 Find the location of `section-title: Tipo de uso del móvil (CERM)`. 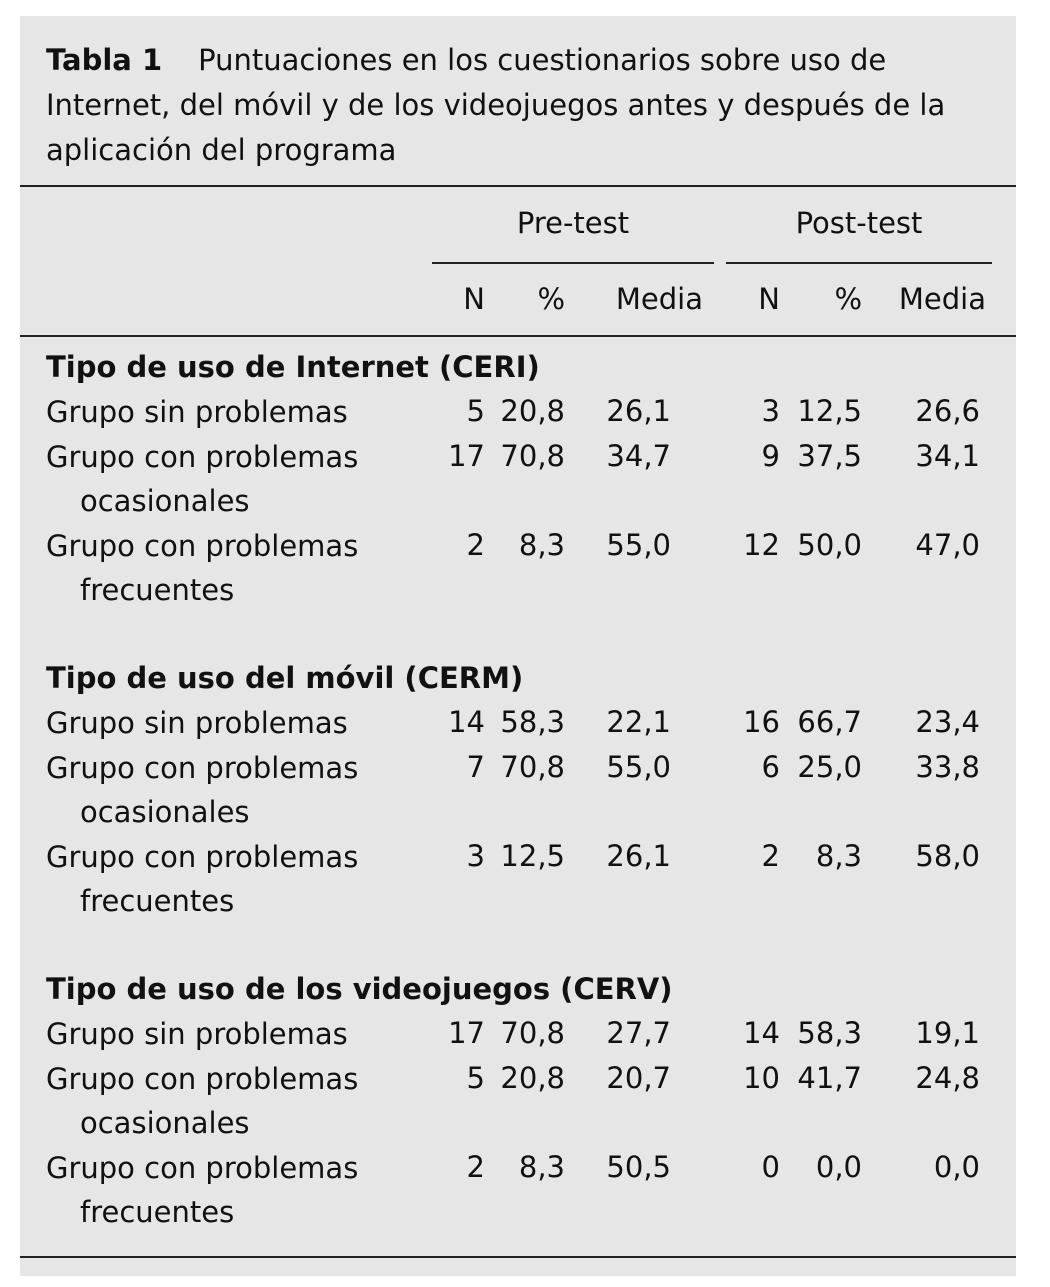

section-title: Tipo de uso del móvil (CERM) is located at coordinates (285, 678).